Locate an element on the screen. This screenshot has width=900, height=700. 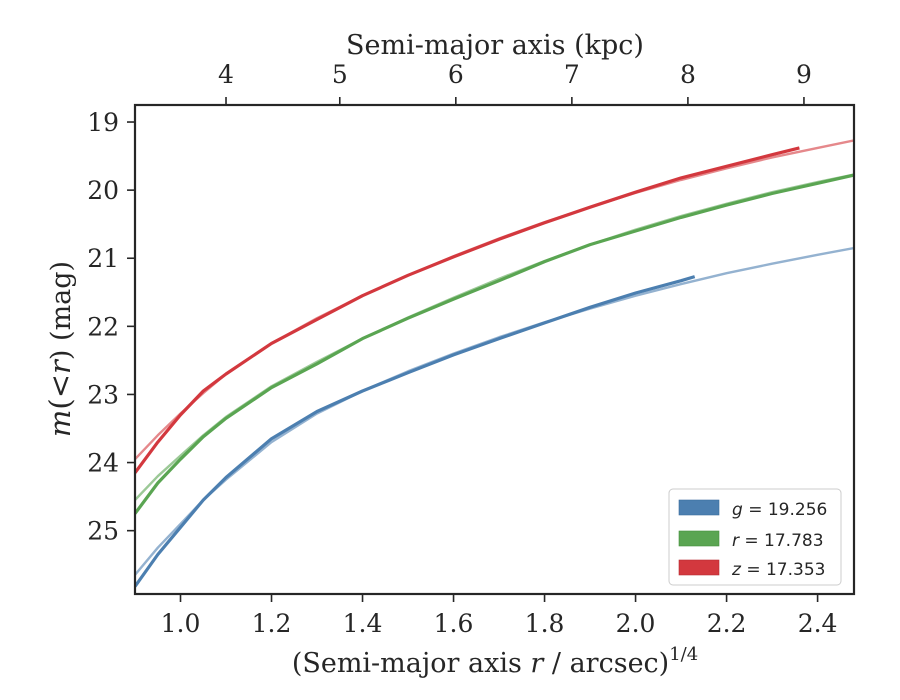
top-x-tick-label: 5 is located at coordinates (340, 74).